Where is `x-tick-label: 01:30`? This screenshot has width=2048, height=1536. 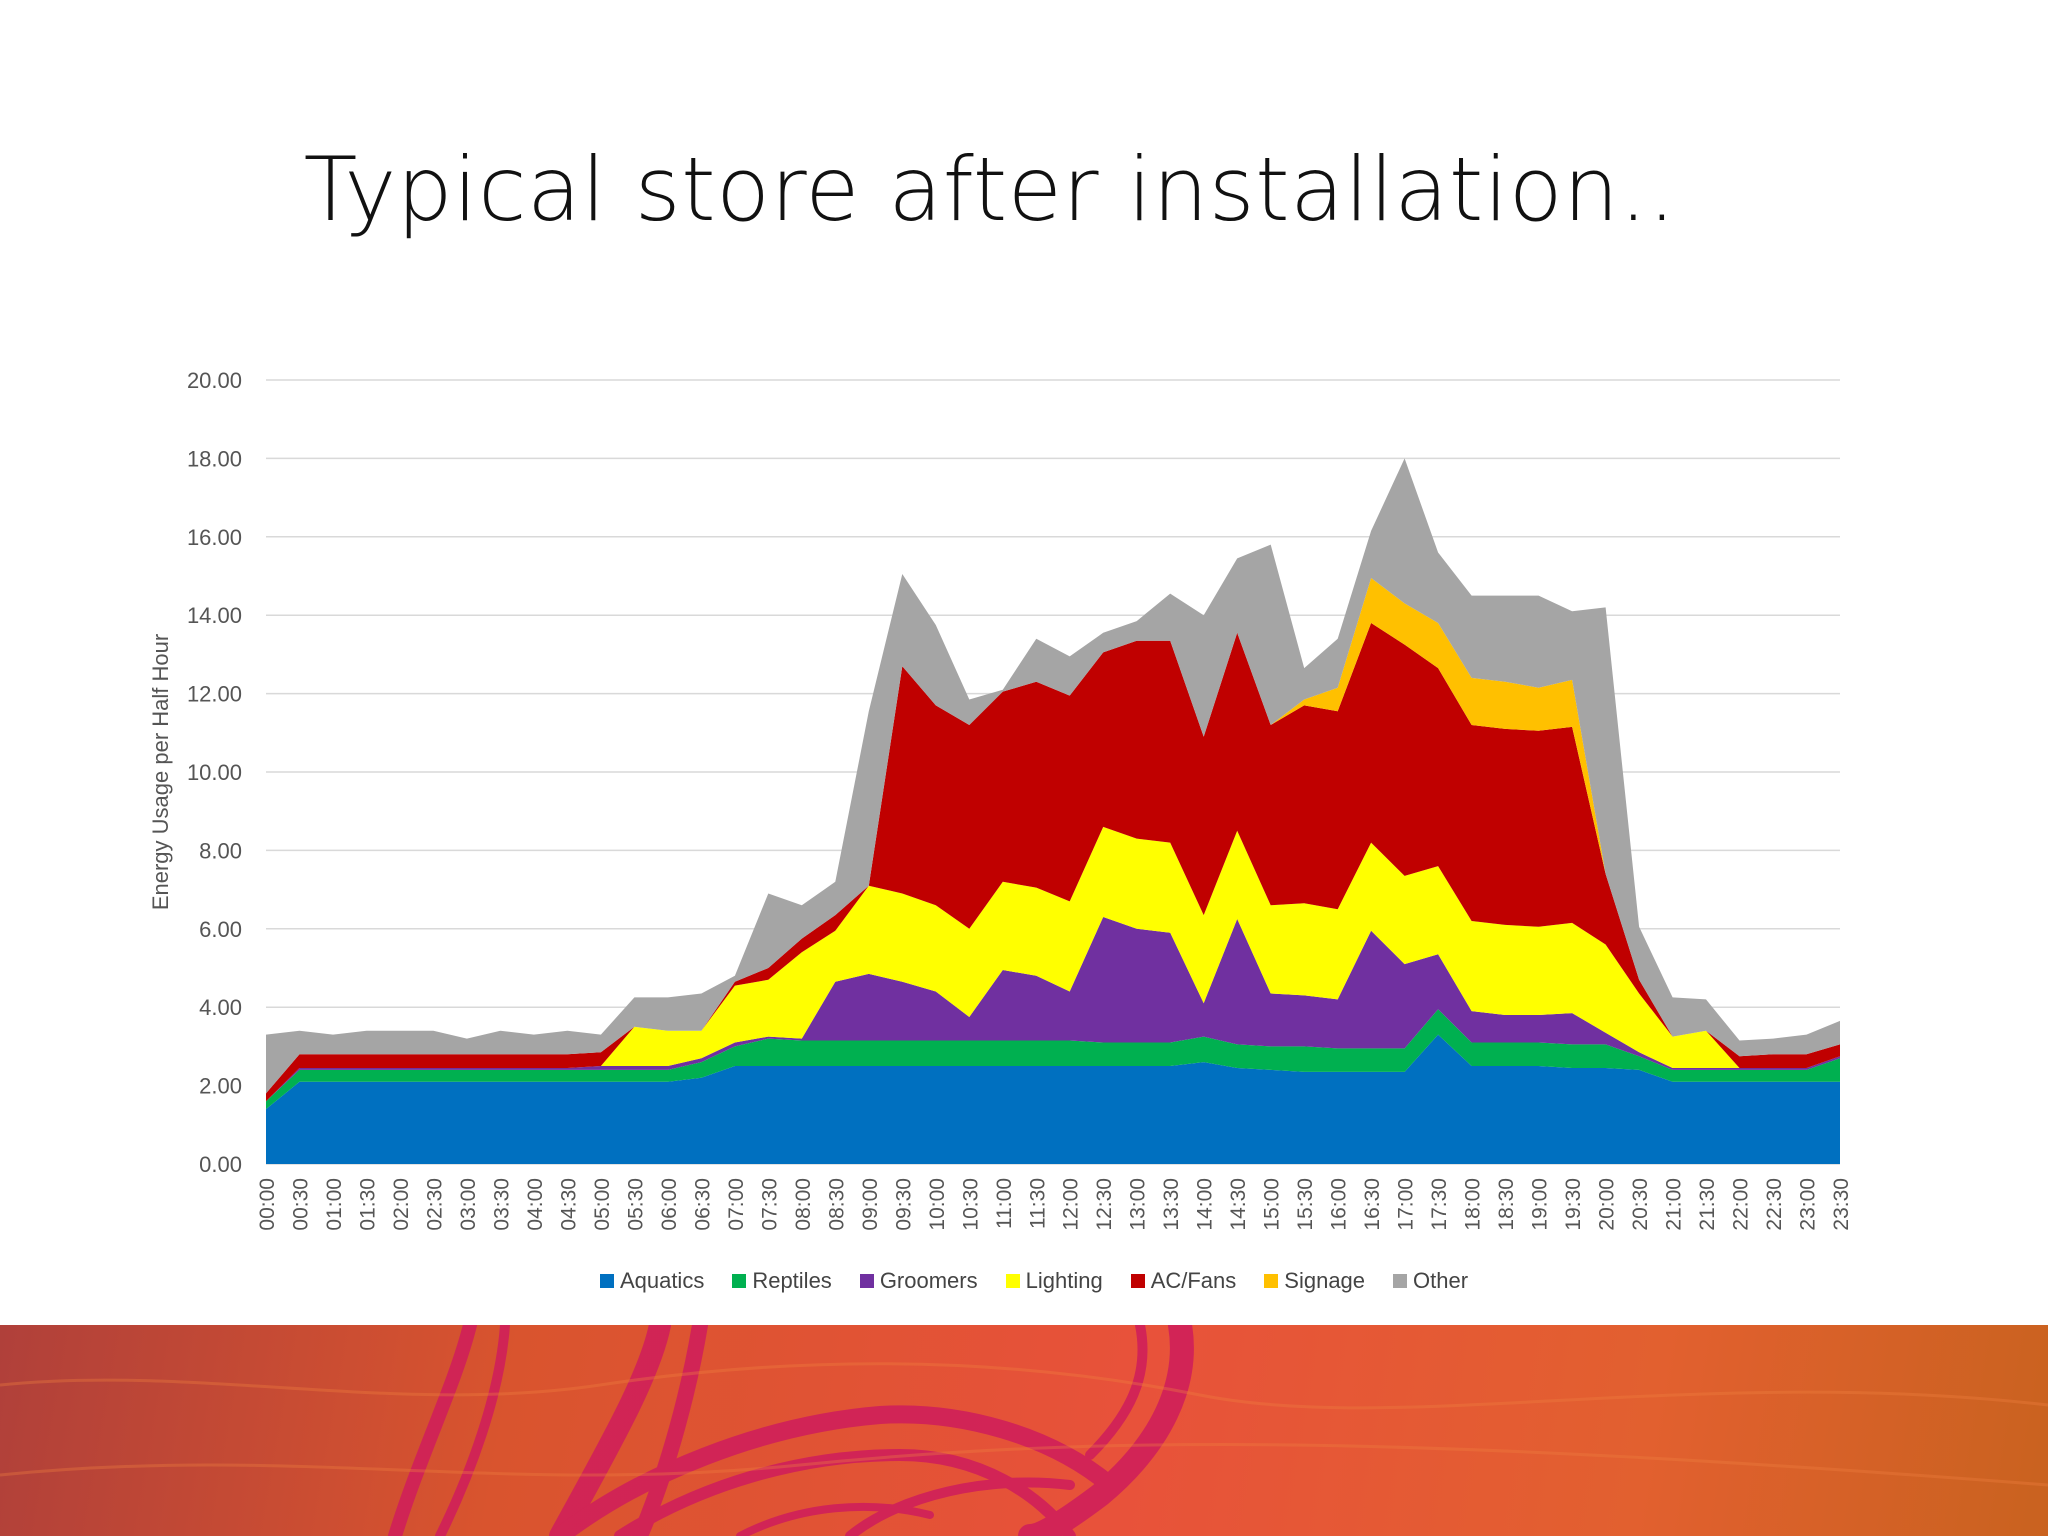
x-tick-label: 01:30 is located at coordinates (368, 1204).